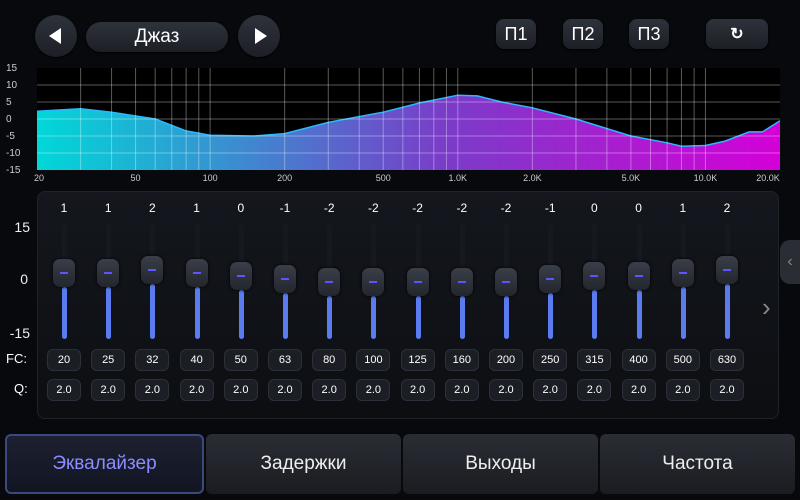  Describe the element at coordinates (461, 360) in the screenshot. I see `band-fc-field: 160` at that location.